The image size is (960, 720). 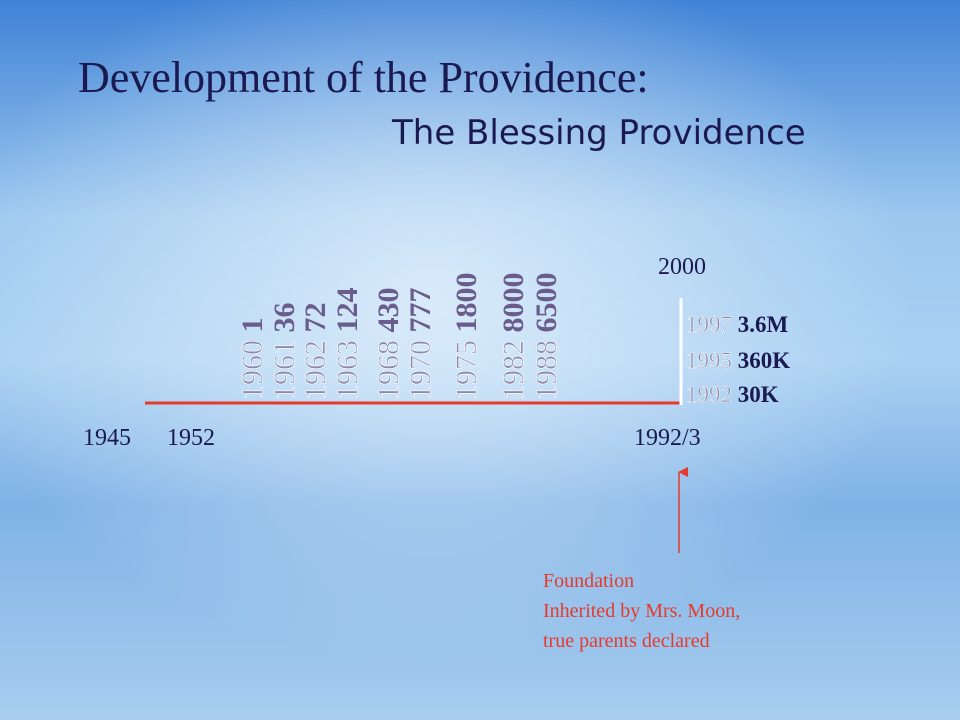 What do you see at coordinates (388, 310) in the screenshot?
I see `column-count: 430` at bounding box center [388, 310].